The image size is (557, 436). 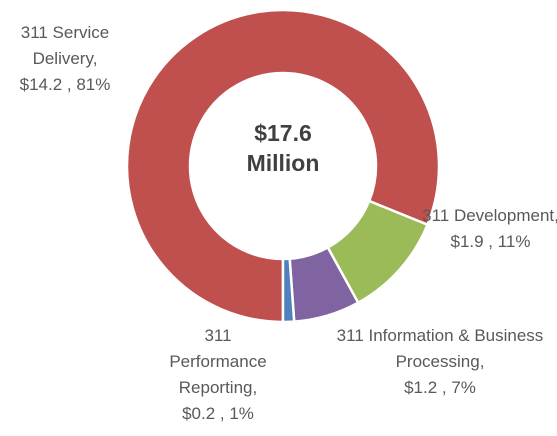 What do you see at coordinates (283, 163) in the screenshot?
I see `center-unit: Million` at bounding box center [283, 163].